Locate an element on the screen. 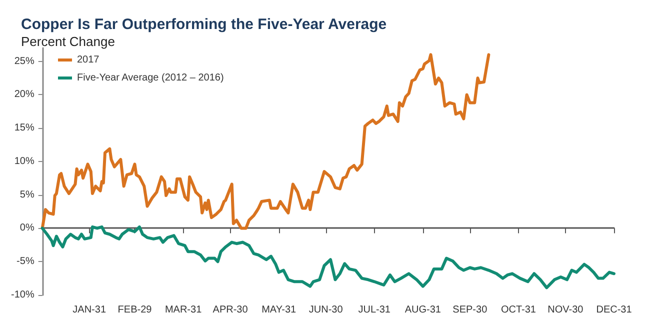 This screenshot has width=663, height=331. y-tick-label: 5% is located at coordinates (27, 194).